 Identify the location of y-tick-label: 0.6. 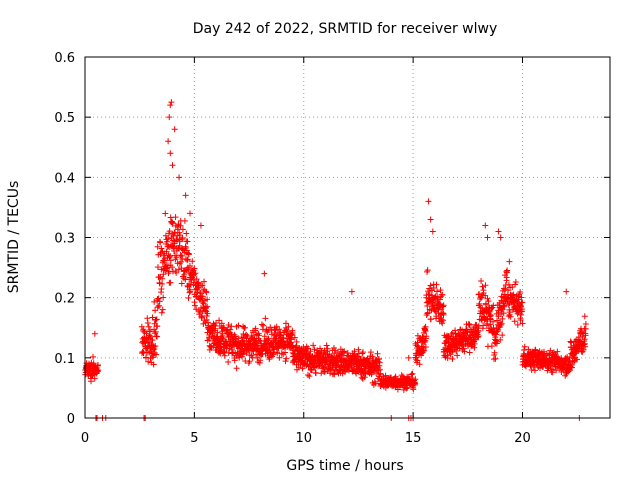
(64, 58).